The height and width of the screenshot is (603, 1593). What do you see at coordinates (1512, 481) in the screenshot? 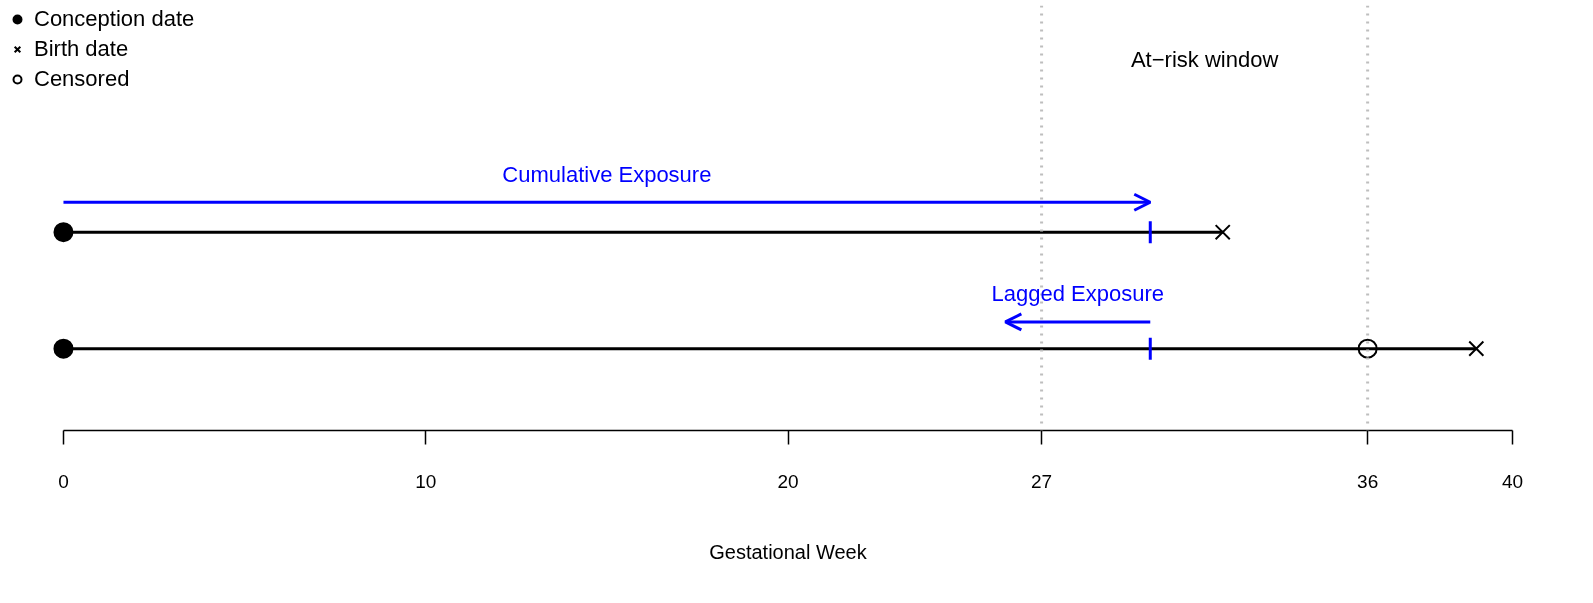
I see `x-tick-label: 40` at bounding box center [1512, 481].